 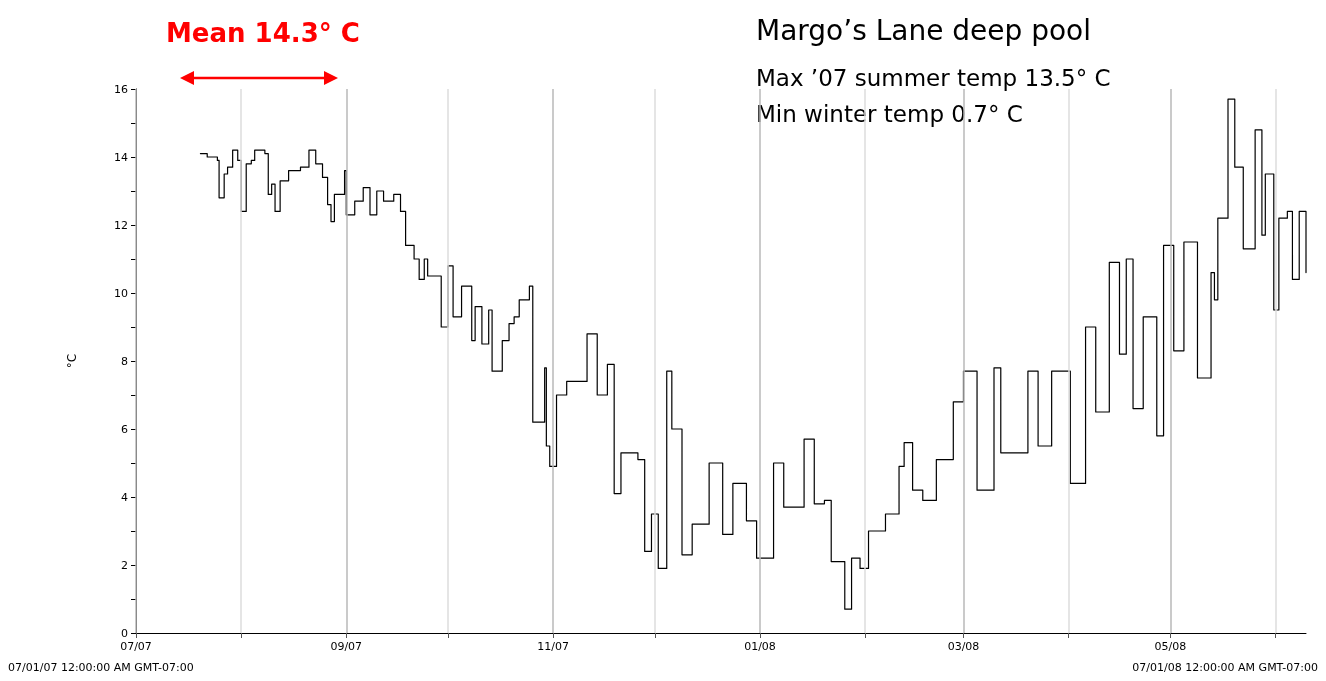 What do you see at coordinates (124, 429) in the screenshot?
I see `y-tick-label: 6` at bounding box center [124, 429].